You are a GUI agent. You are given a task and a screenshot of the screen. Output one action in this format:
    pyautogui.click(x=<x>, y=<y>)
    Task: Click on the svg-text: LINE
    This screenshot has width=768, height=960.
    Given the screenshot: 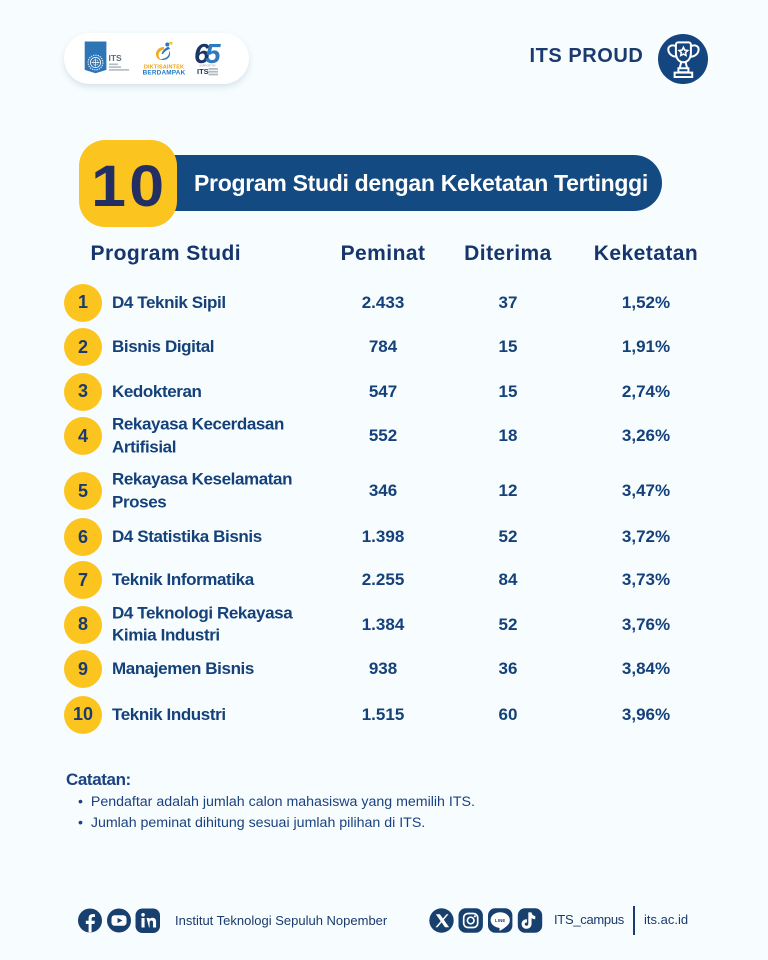 What is the action you would take?
    pyautogui.click(x=500, y=920)
    